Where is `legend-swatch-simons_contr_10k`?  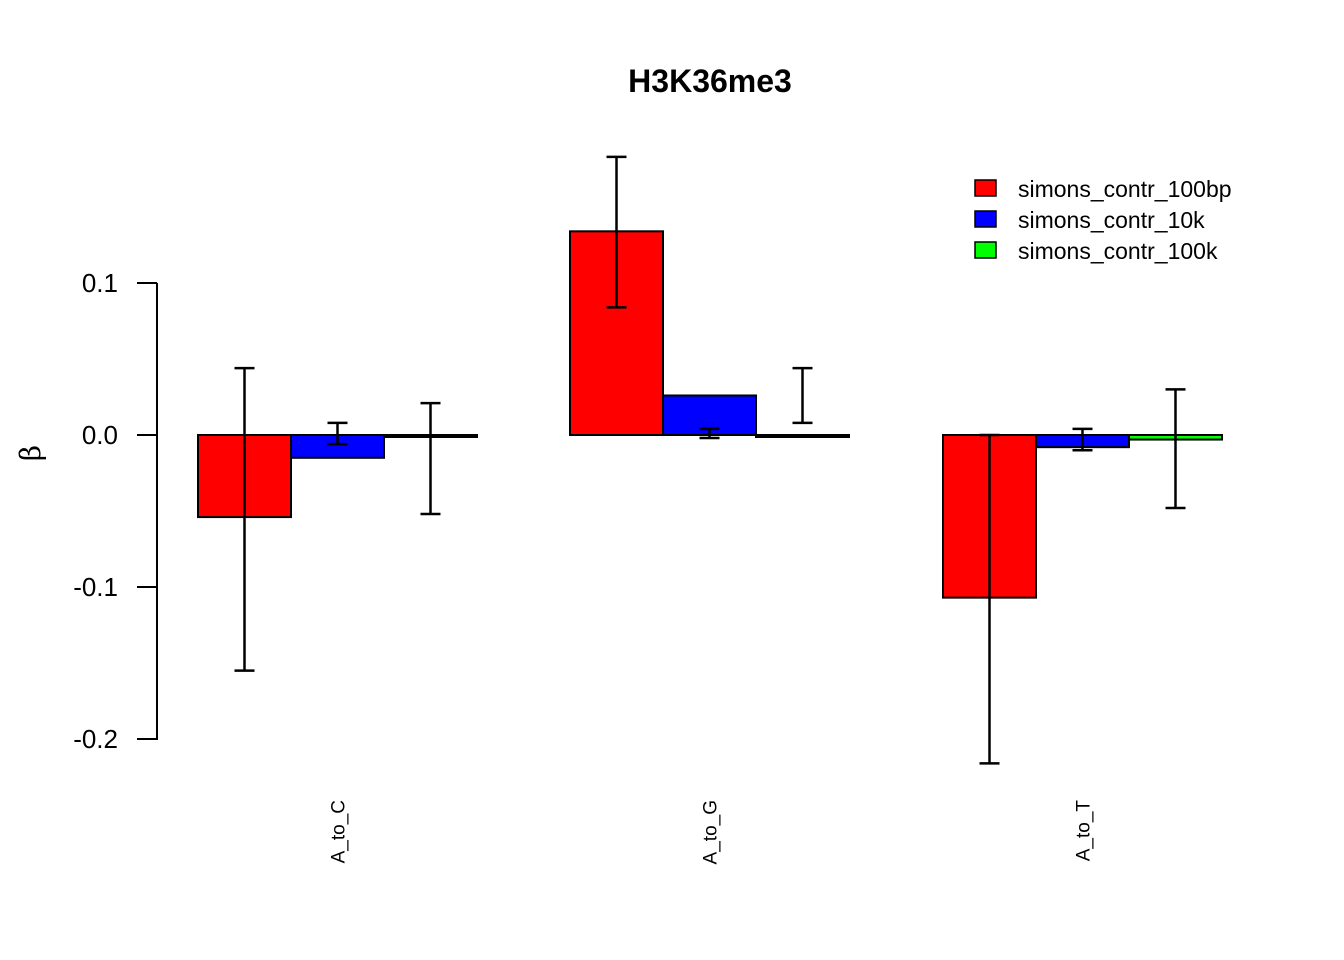
legend-swatch-simons_contr_10k is located at coordinates (985, 219).